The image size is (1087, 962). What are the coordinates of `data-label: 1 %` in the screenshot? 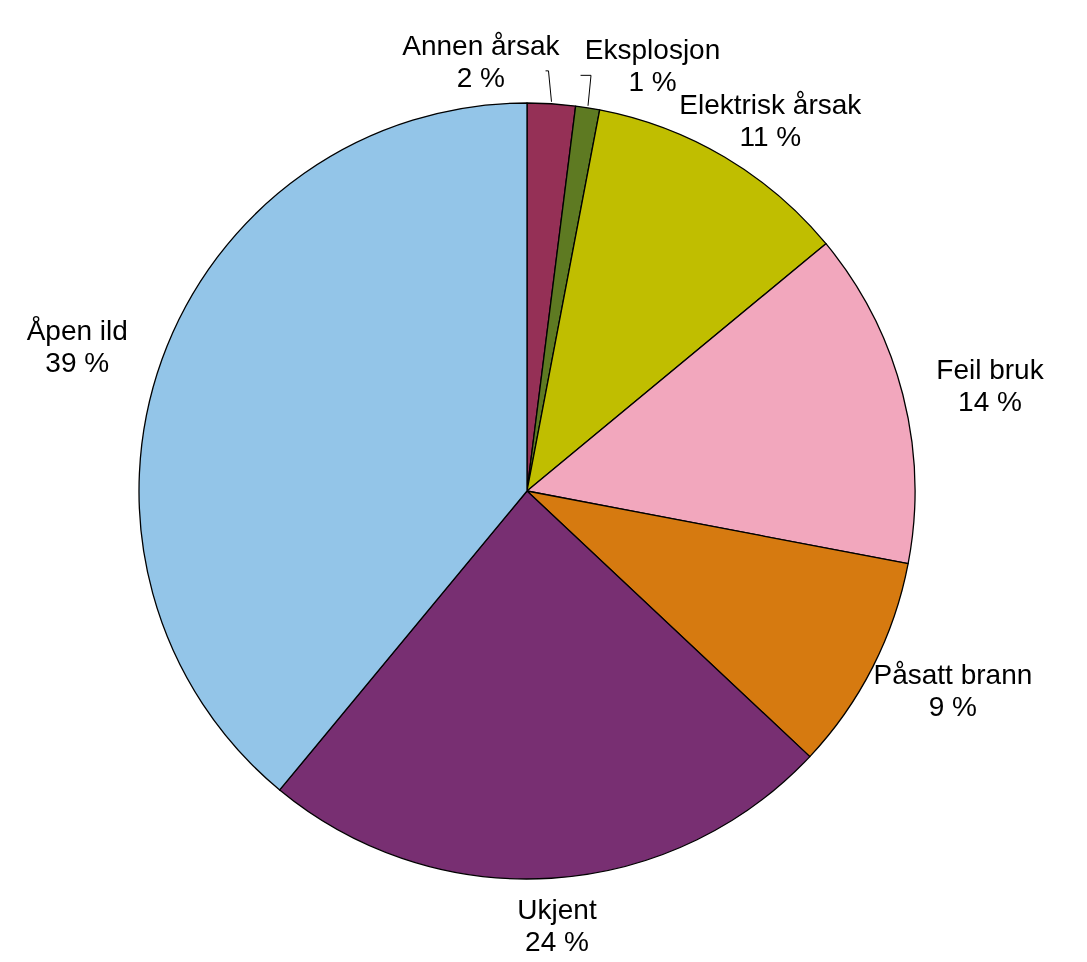 It's located at (652, 82).